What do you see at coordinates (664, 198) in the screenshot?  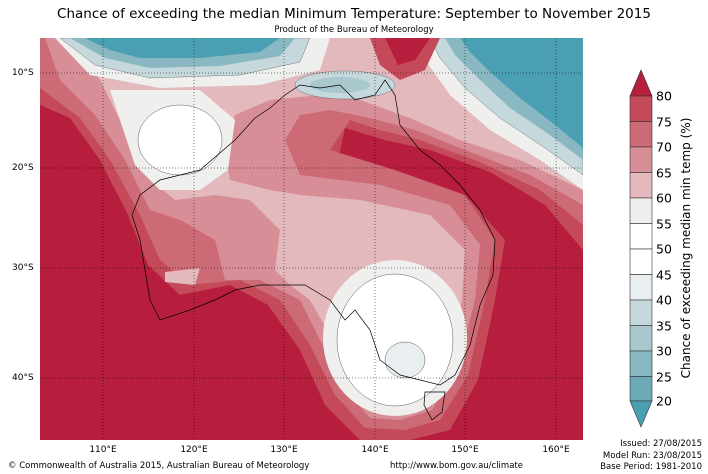 I see `colorbar-tick: 60` at bounding box center [664, 198].